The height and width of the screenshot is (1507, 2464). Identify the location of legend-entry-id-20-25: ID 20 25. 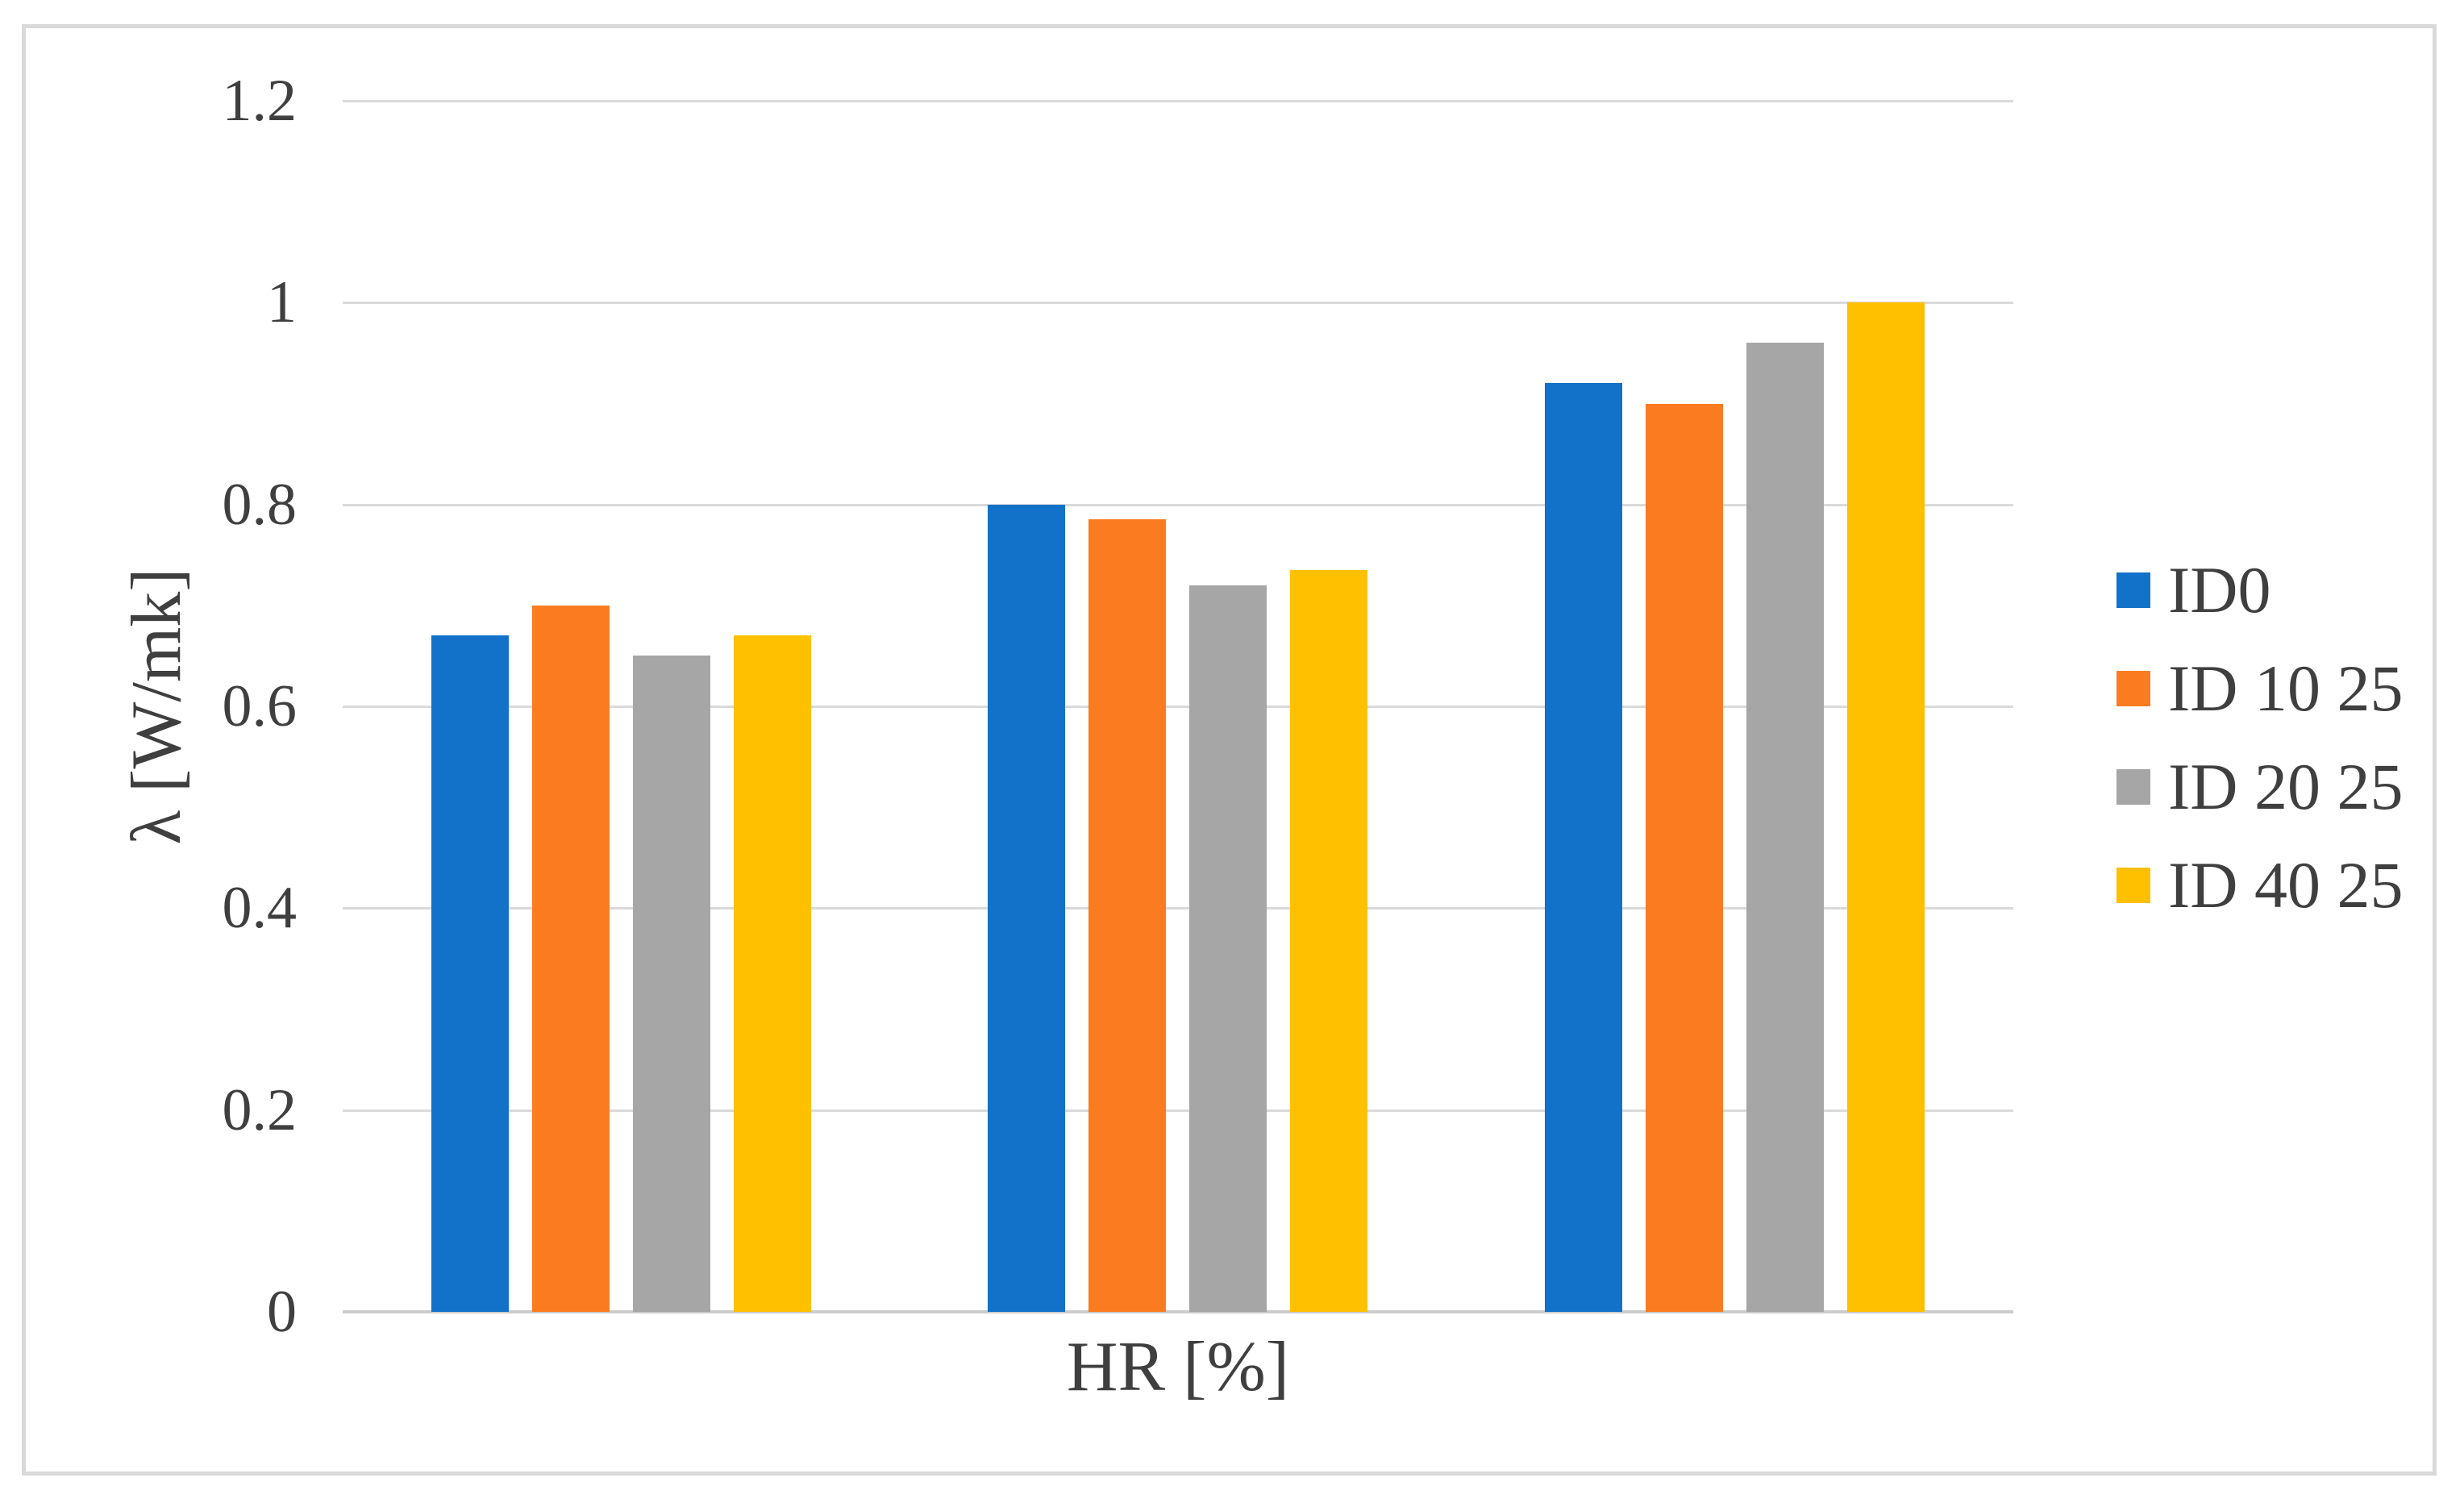
(2260, 787).